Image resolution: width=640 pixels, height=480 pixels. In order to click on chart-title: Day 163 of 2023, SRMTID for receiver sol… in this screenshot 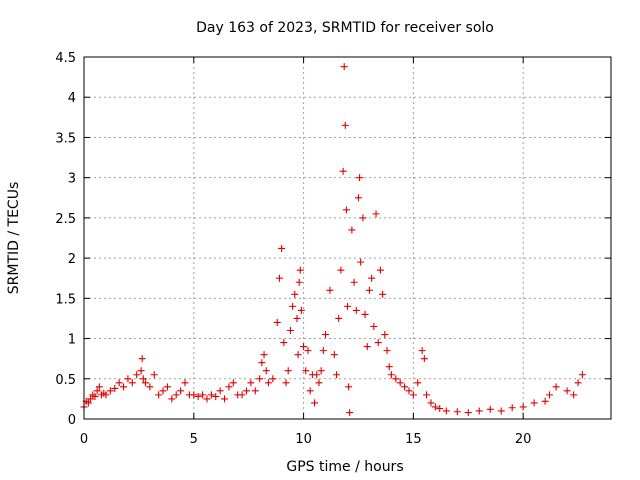, I will do `click(345, 28)`.